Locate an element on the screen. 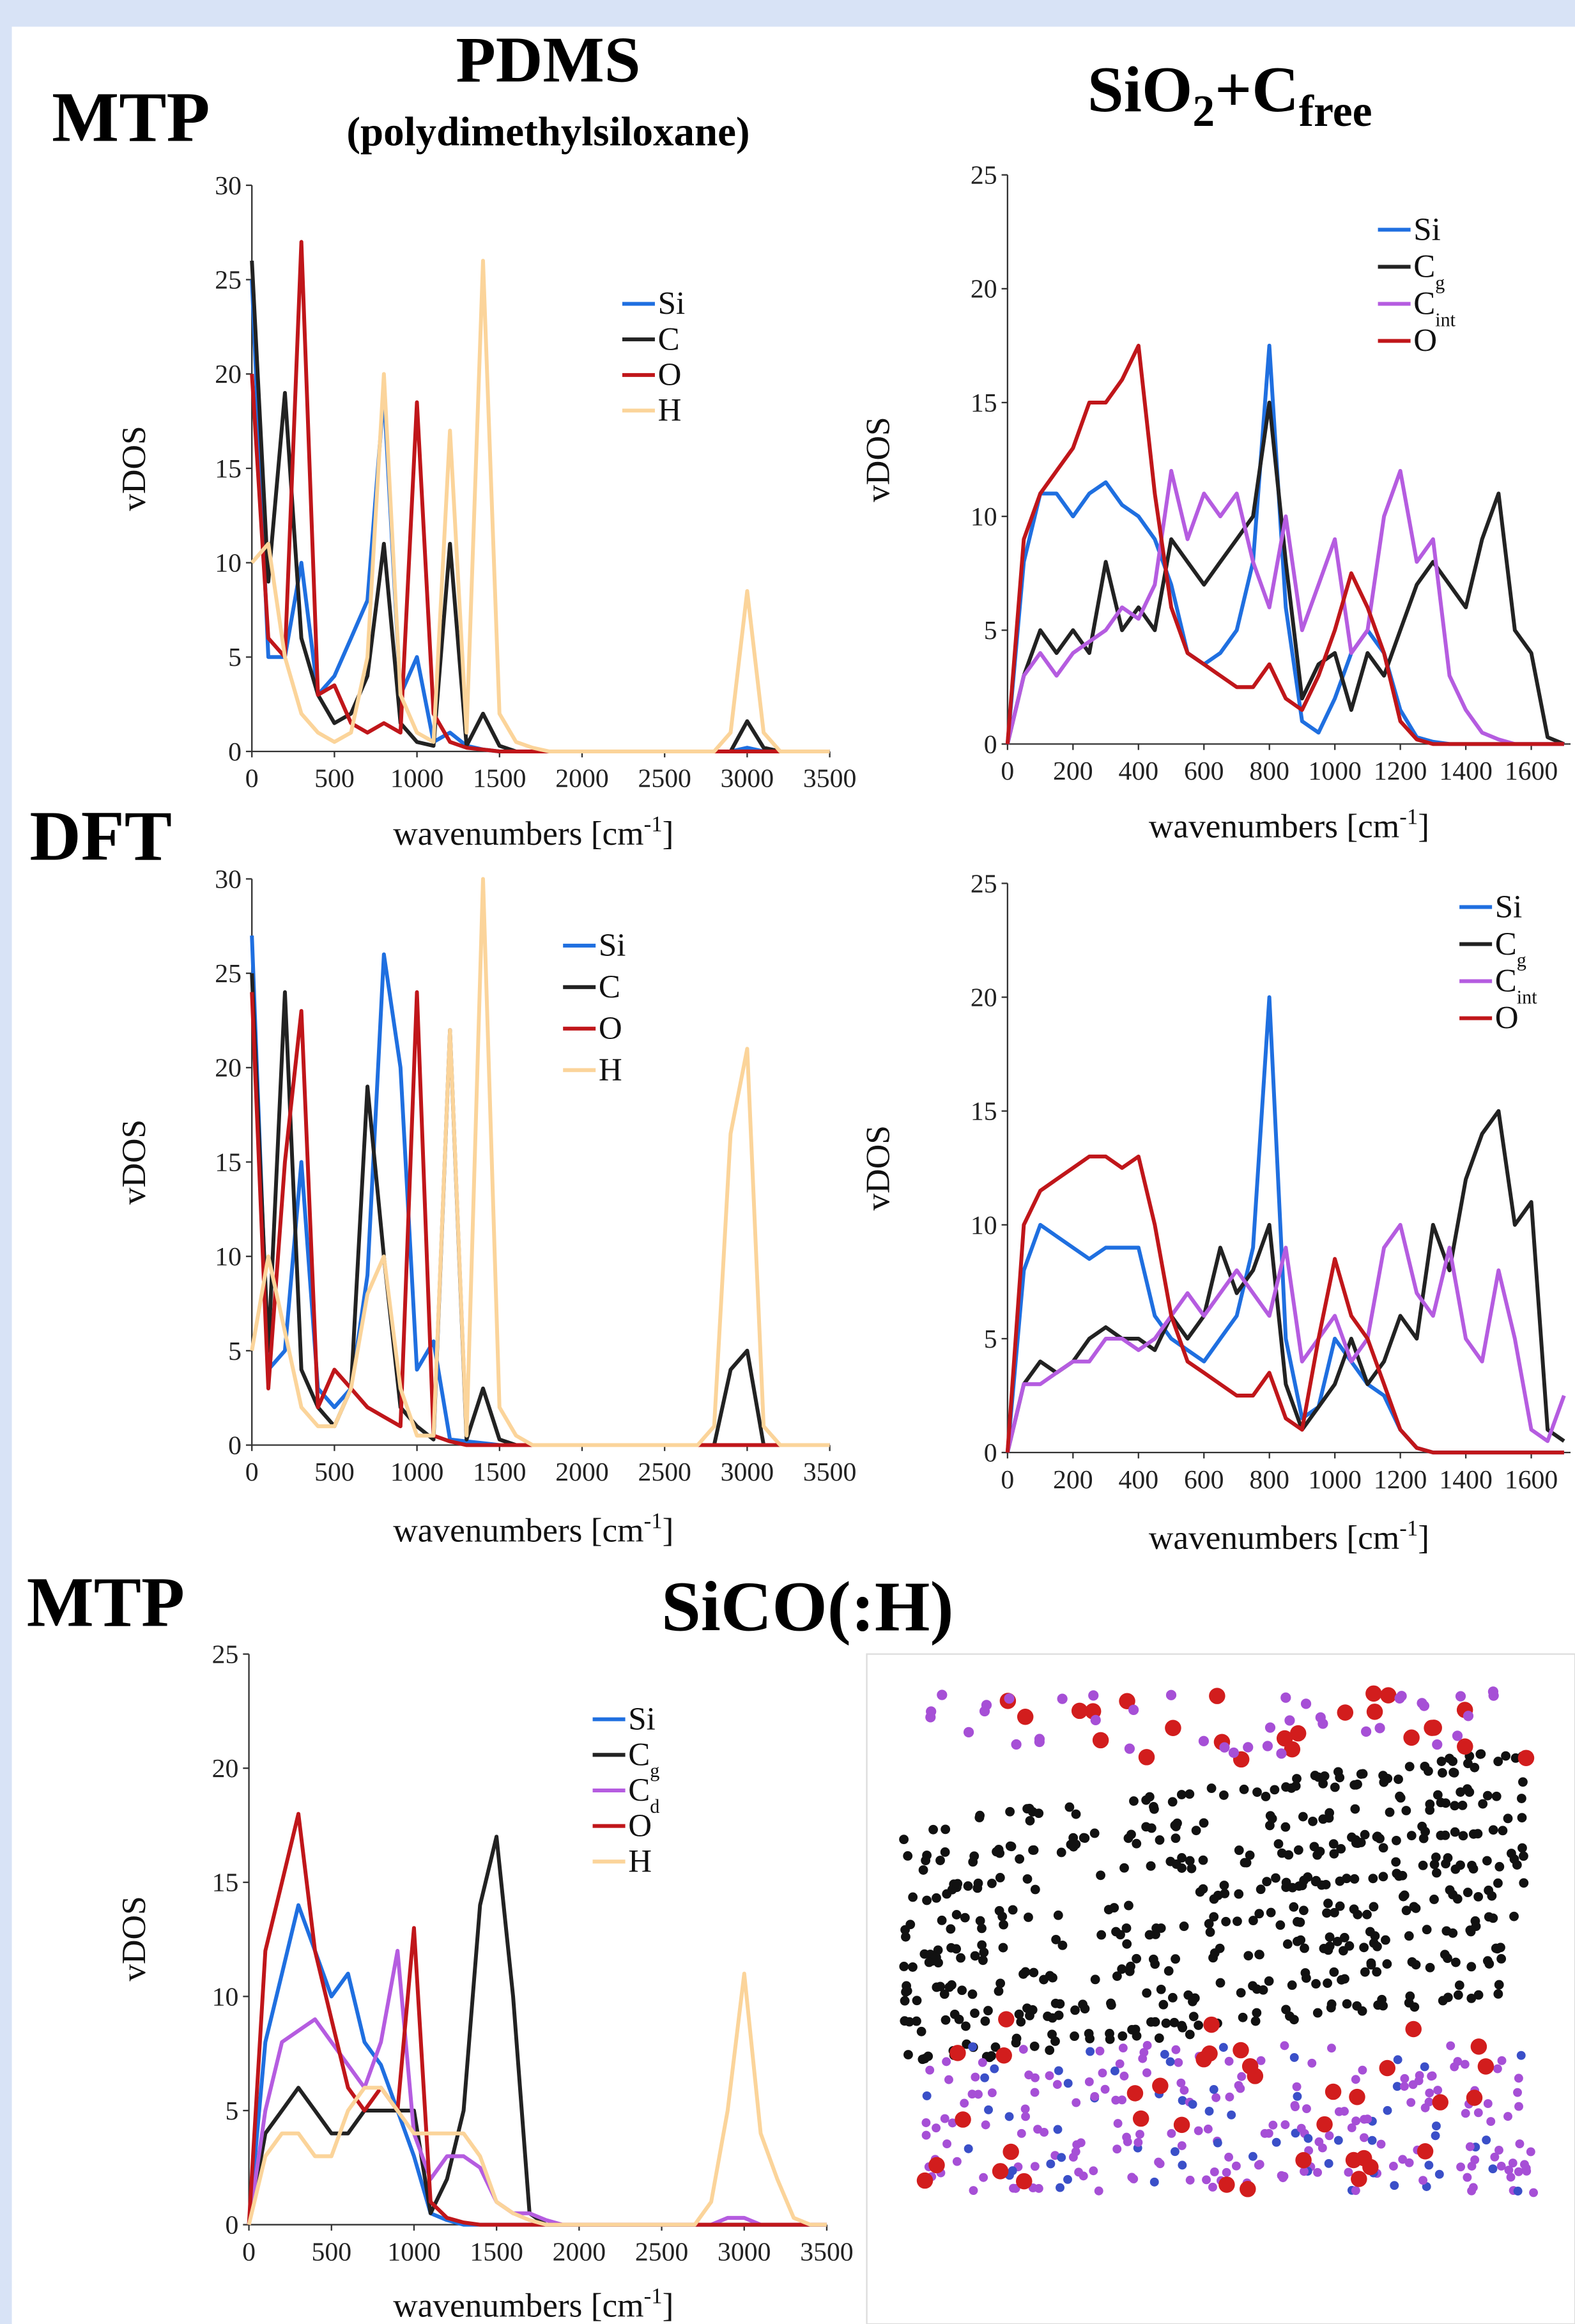 The image size is (1575, 2324). heading: PDMS is located at coordinates (548, 60).